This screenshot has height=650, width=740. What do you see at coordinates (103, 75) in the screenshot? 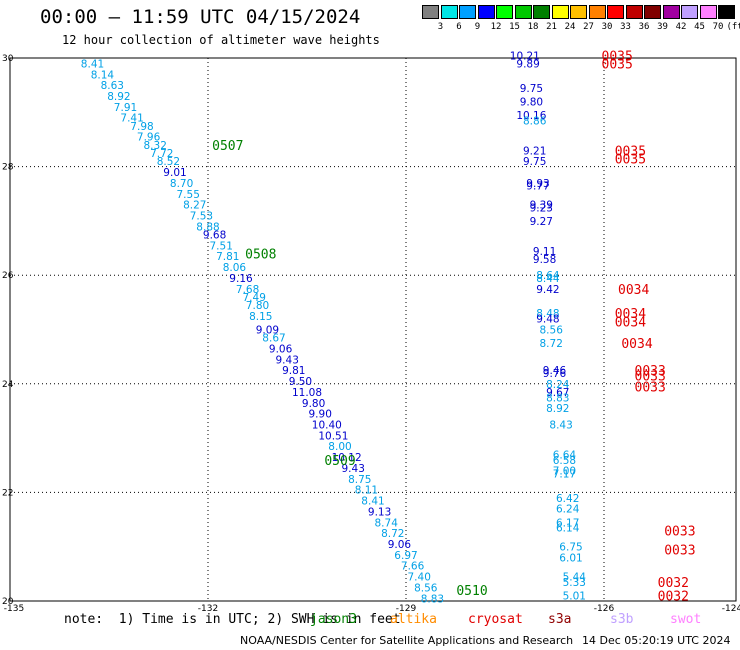
I see `wave-height-value: 8.14` at bounding box center [103, 75].